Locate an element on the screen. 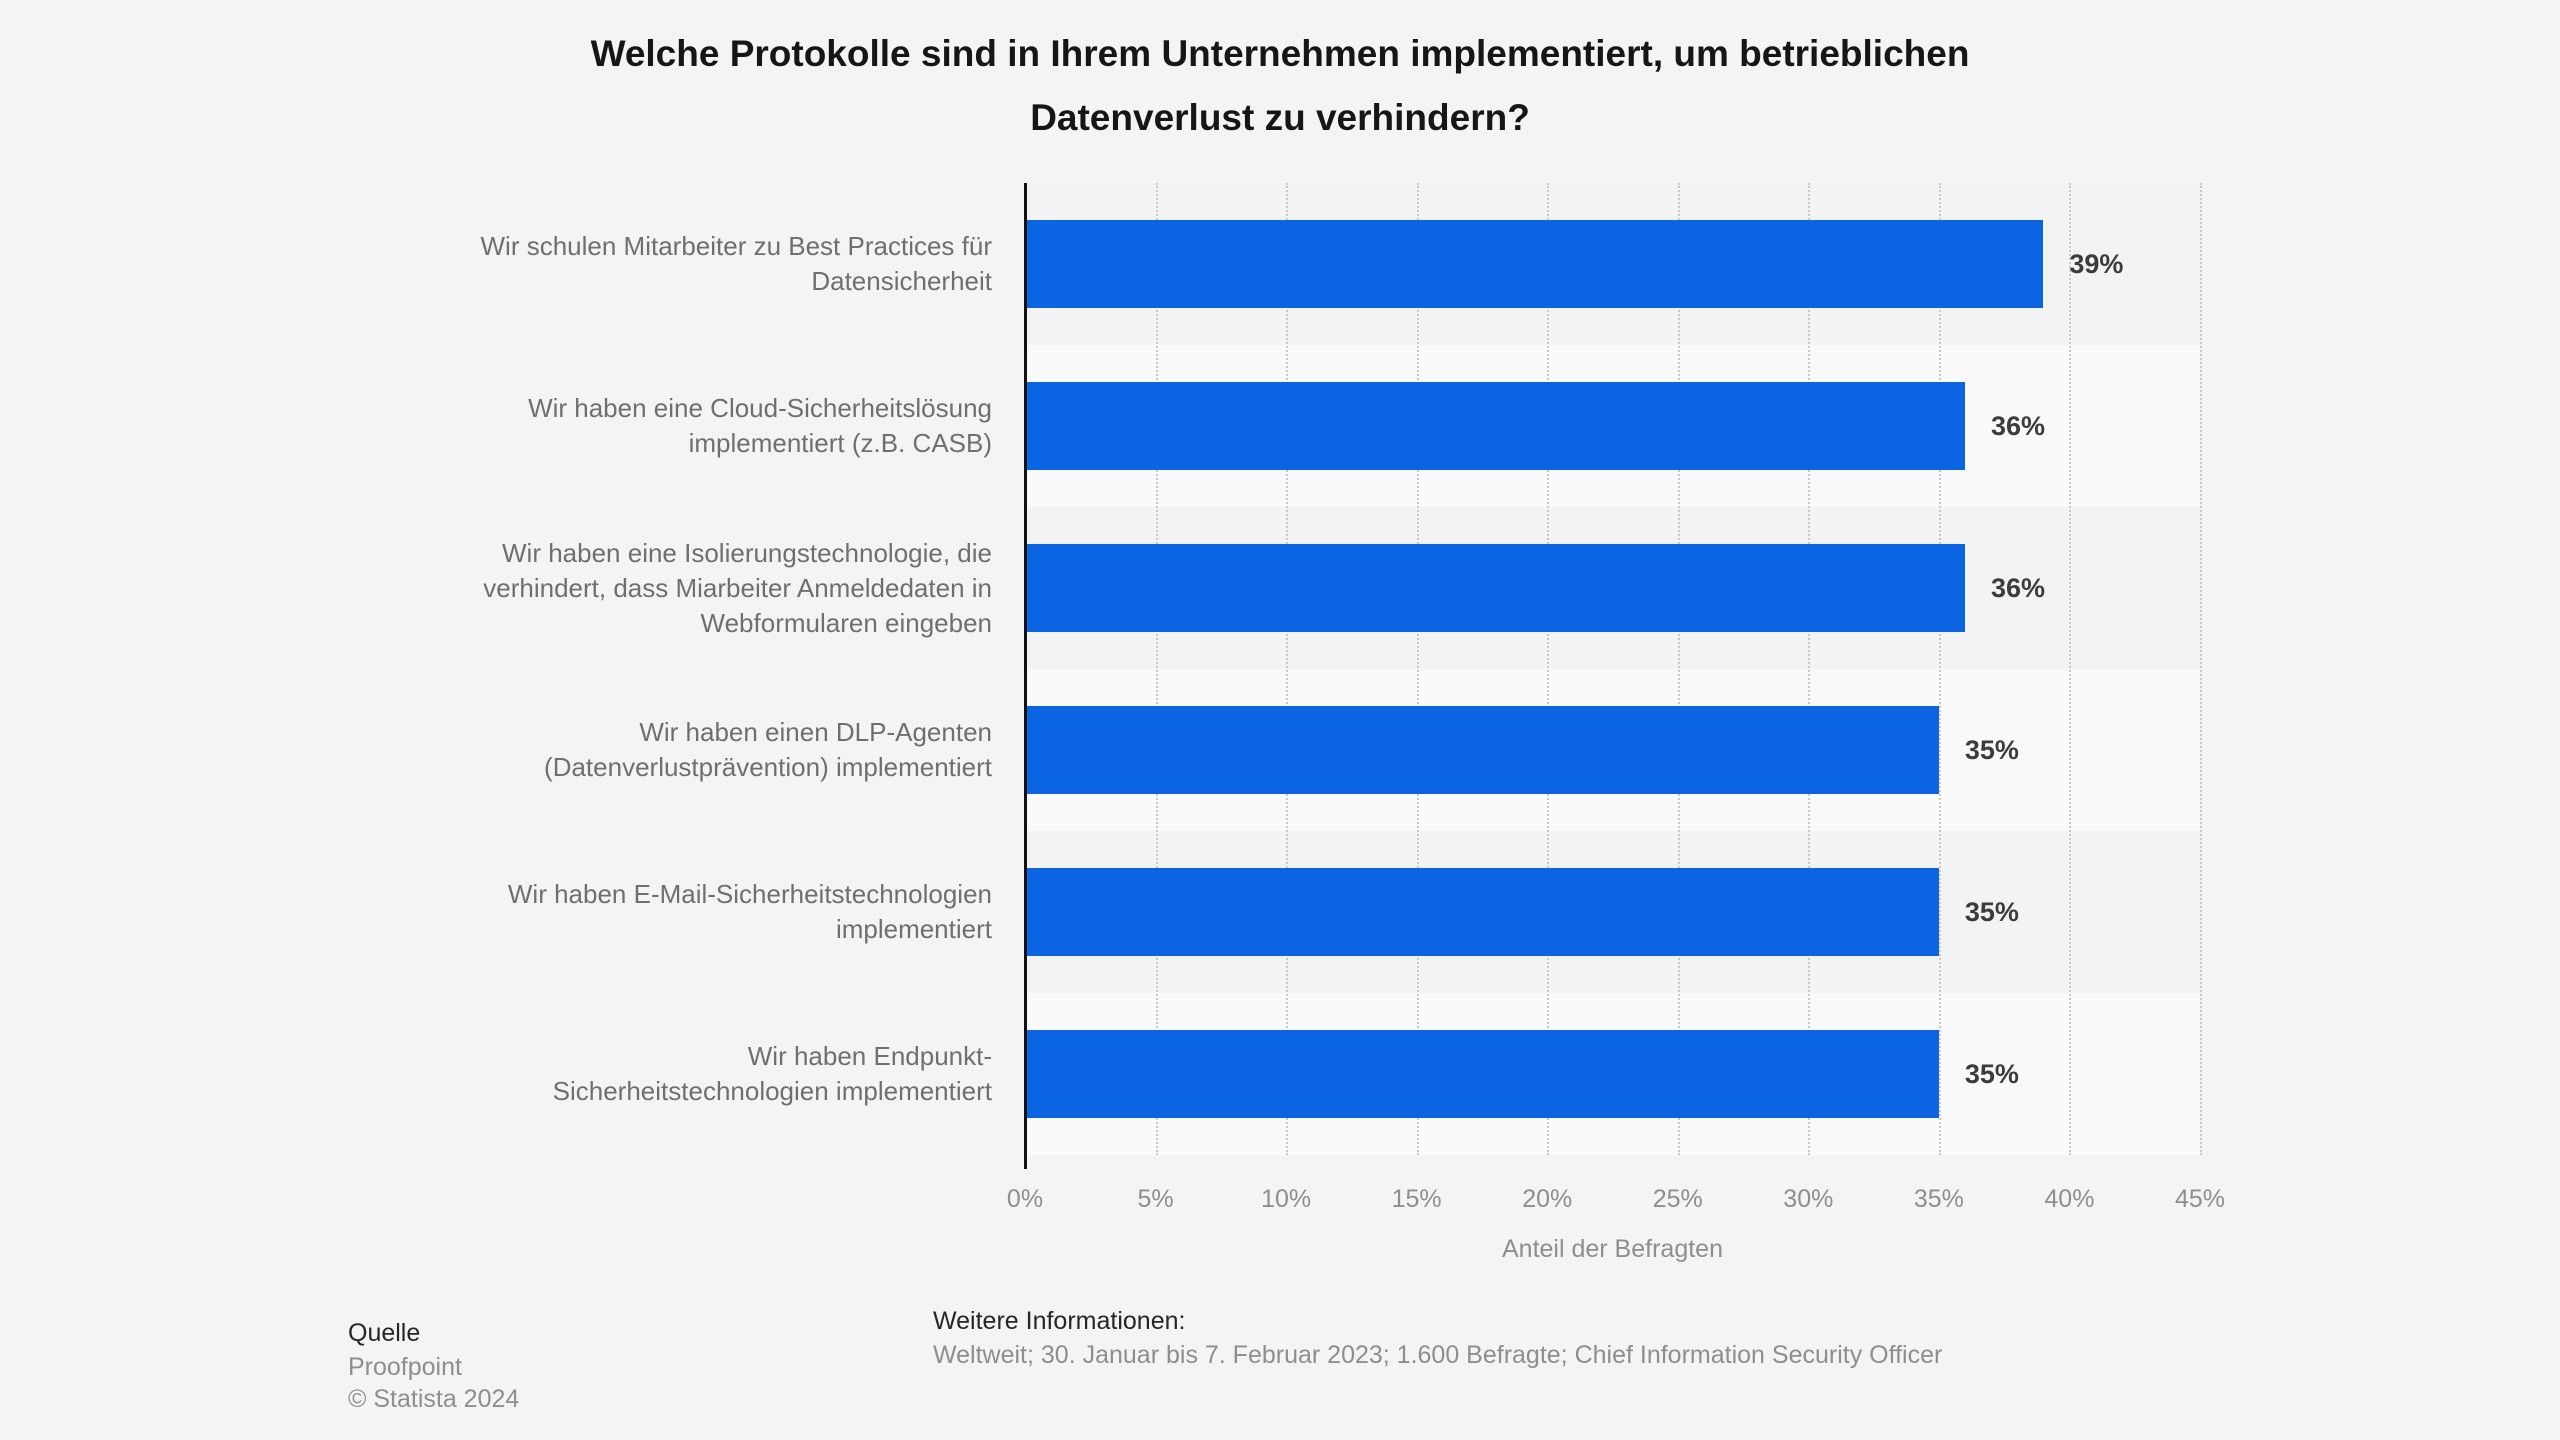 Image resolution: width=2560 pixels, height=1440 pixels. x-tick-label: 25% is located at coordinates (1677, 1199).